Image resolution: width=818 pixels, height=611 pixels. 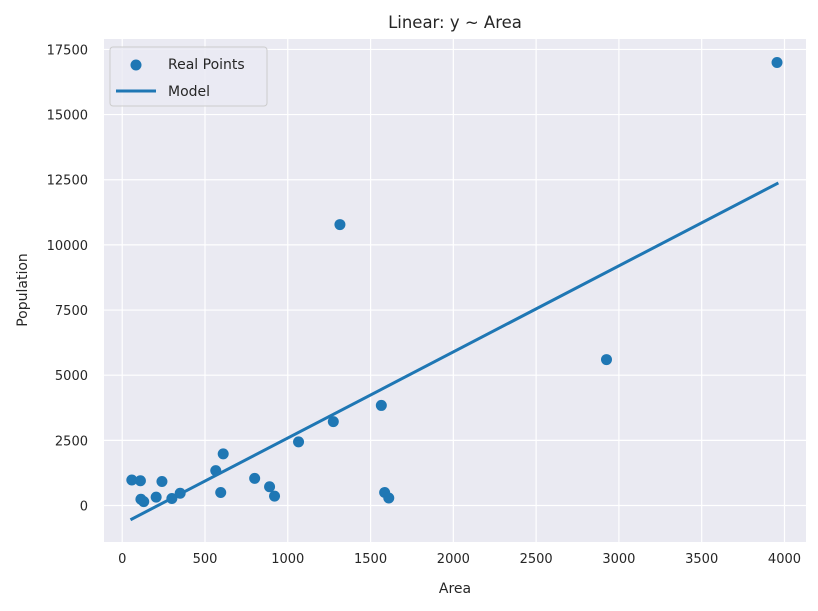 I want to click on legend-marker-real-points, so click(x=136, y=65).